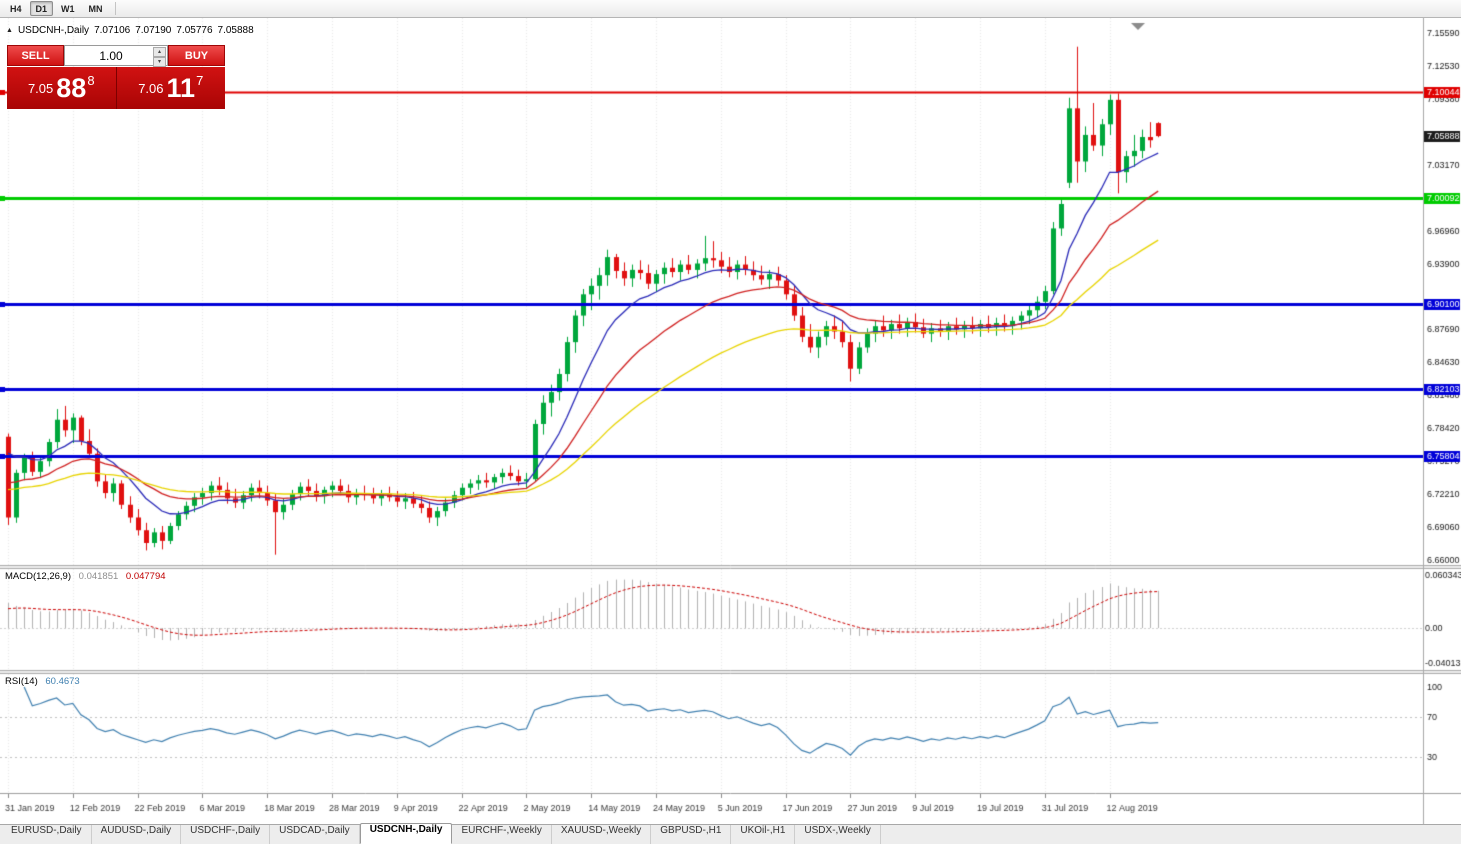 The height and width of the screenshot is (844, 1461). I want to click on macd-main-value: 0.041851, so click(98, 576).